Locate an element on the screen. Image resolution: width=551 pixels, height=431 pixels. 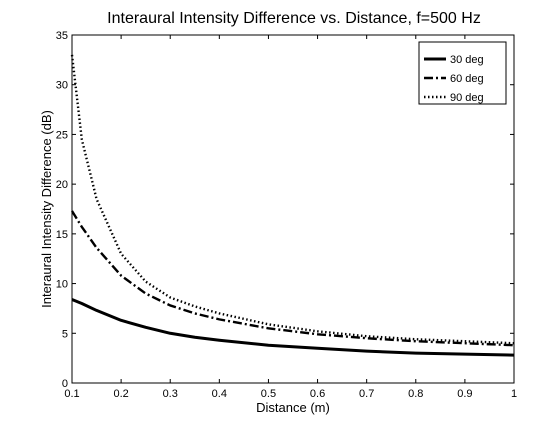
y-axis-label: Interaural Intensity Difference (dB) is located at coordinates (46, 209).